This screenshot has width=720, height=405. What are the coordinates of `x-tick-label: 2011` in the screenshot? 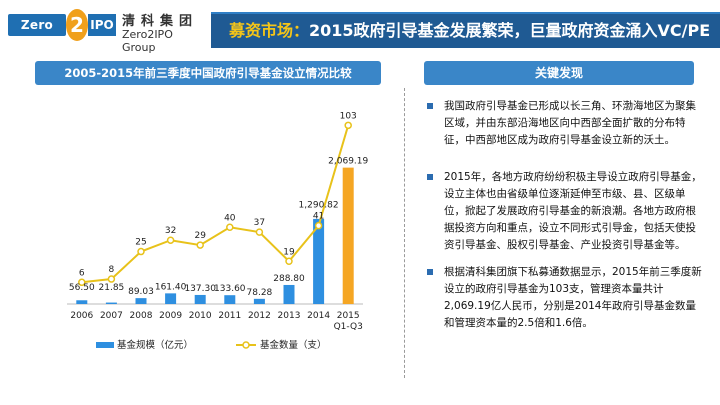 It's located at (229, 316).